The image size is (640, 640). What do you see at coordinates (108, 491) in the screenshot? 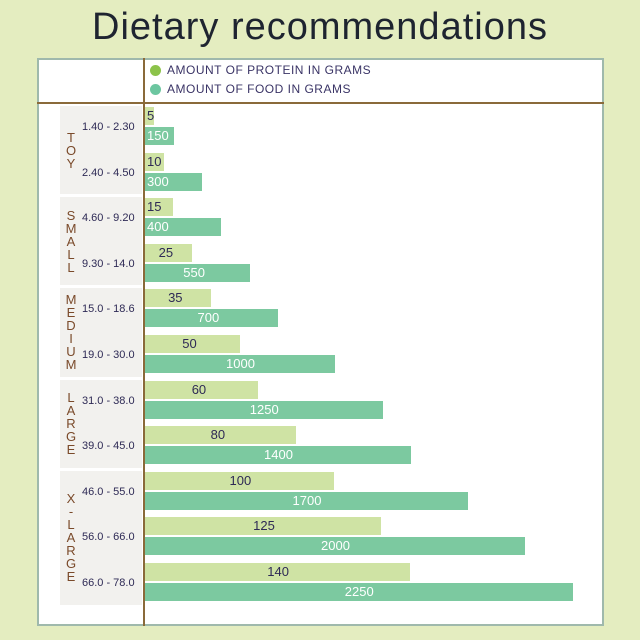
I see `tick-label: 46.0 - 55.0` at bounding box center [108, 491].